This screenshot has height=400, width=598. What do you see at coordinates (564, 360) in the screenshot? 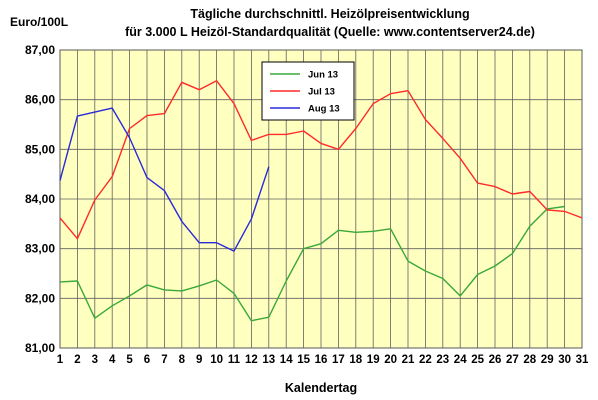
I see `x-tick-label: 30` at bounding box center [564, 360].